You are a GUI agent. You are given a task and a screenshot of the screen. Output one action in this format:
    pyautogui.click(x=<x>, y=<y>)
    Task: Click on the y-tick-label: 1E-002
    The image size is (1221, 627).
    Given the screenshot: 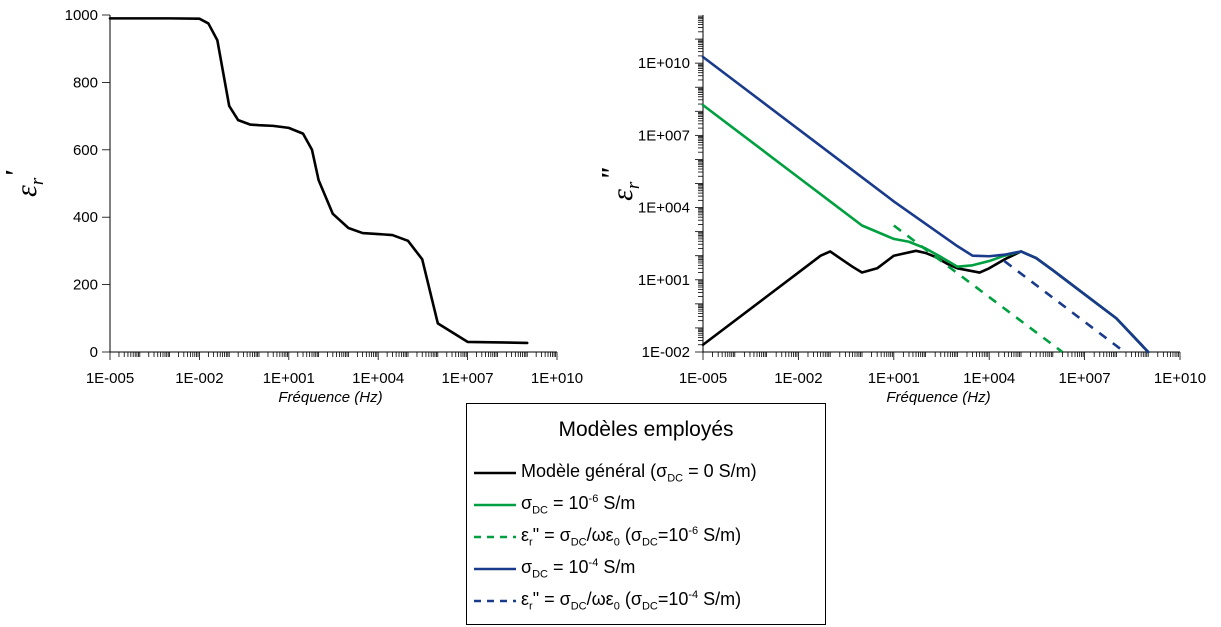 What is the action you would take?
    pyautogui.click(x=666, y=352)
    